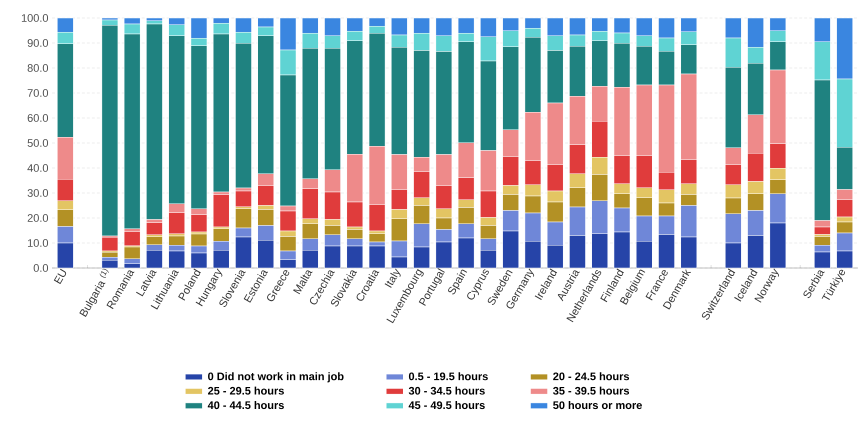 Image resolution: width=868 pixels, height=428 pixels. What do you see at coordinates (38, 68) in the screenshot?
I see `y-tick-label: 80.0` at bounding box center [38, 68].